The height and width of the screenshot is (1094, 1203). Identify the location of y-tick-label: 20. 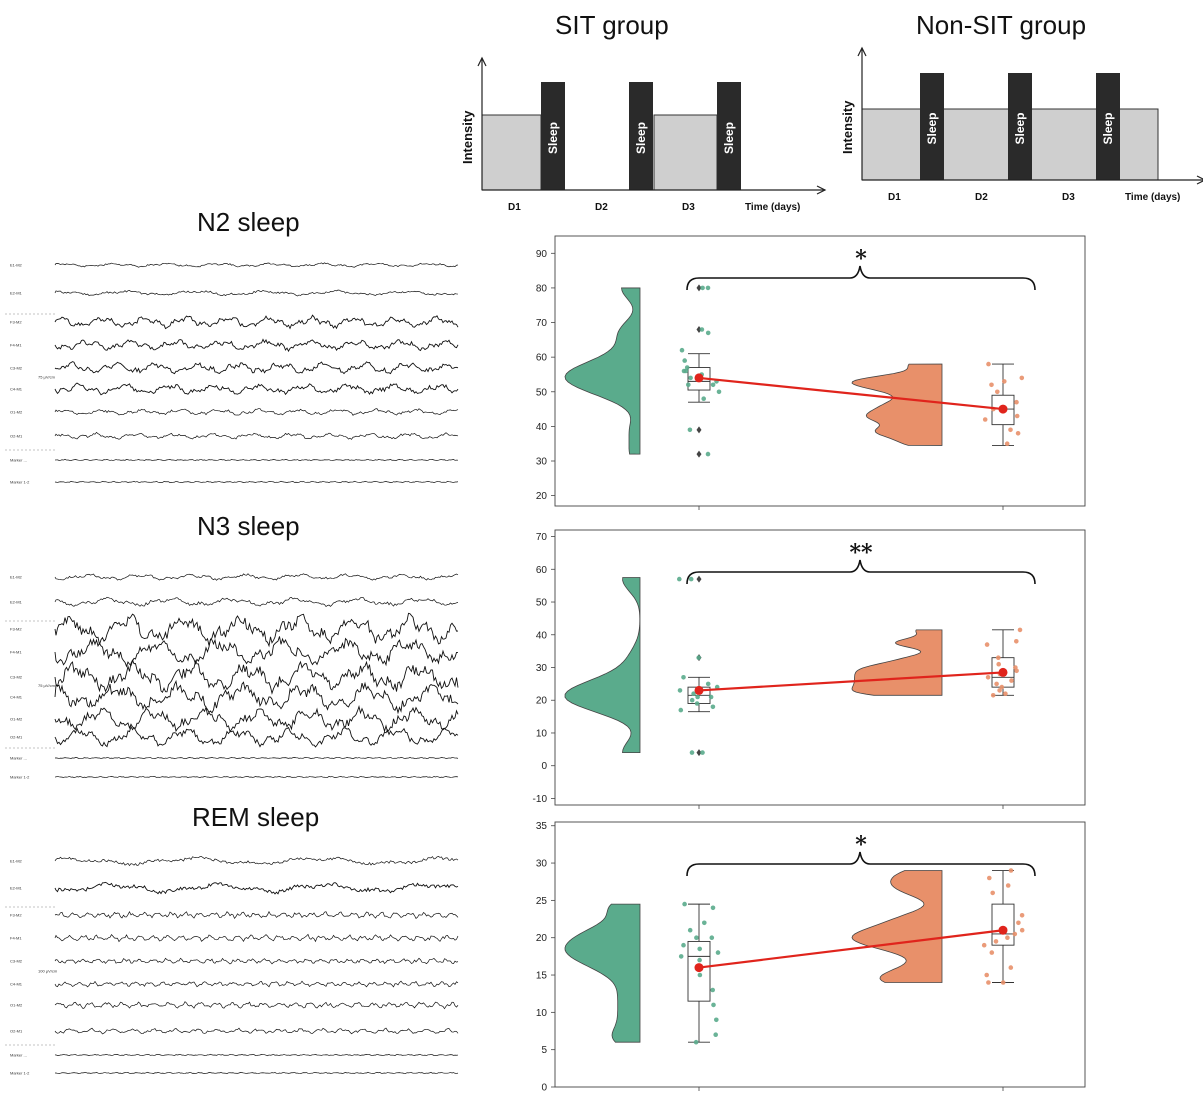
(542, 701).